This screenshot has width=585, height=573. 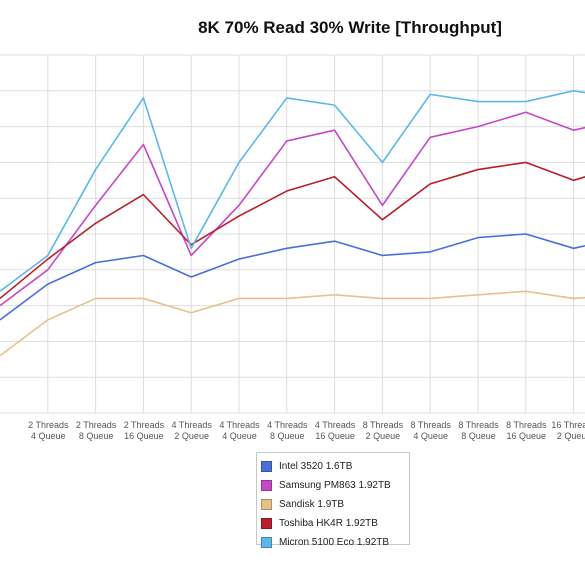 What do you see at coordinates (316, 466) in the screenshot?
I see `legend-label: Intel 3520 1.6TB` at bounding box center [316, 466].